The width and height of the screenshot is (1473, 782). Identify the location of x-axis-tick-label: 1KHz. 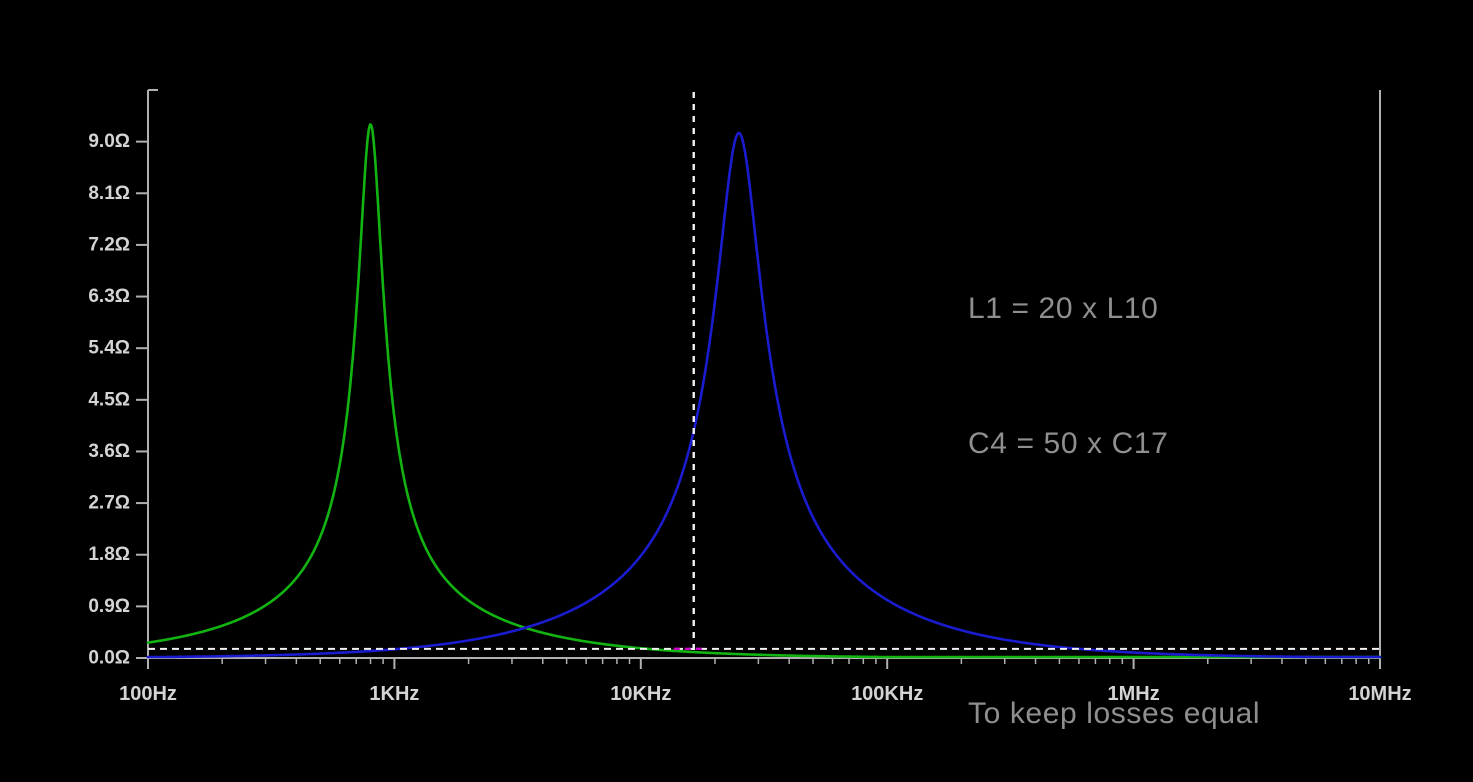
(394, 694).